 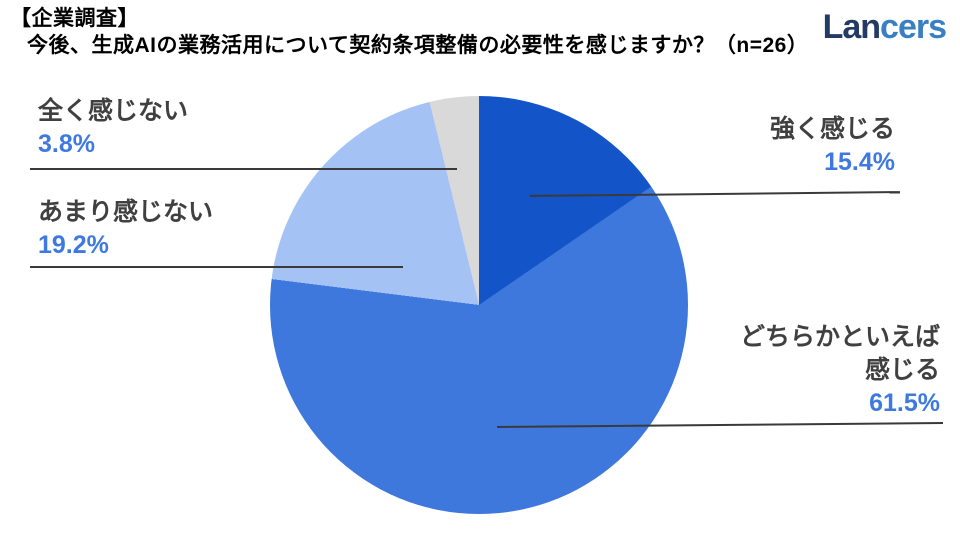 What do you see at coordinates (66, 144) in the screenshot?
I see `callout-percent: 3.8%` at bounding box center [66, 144].